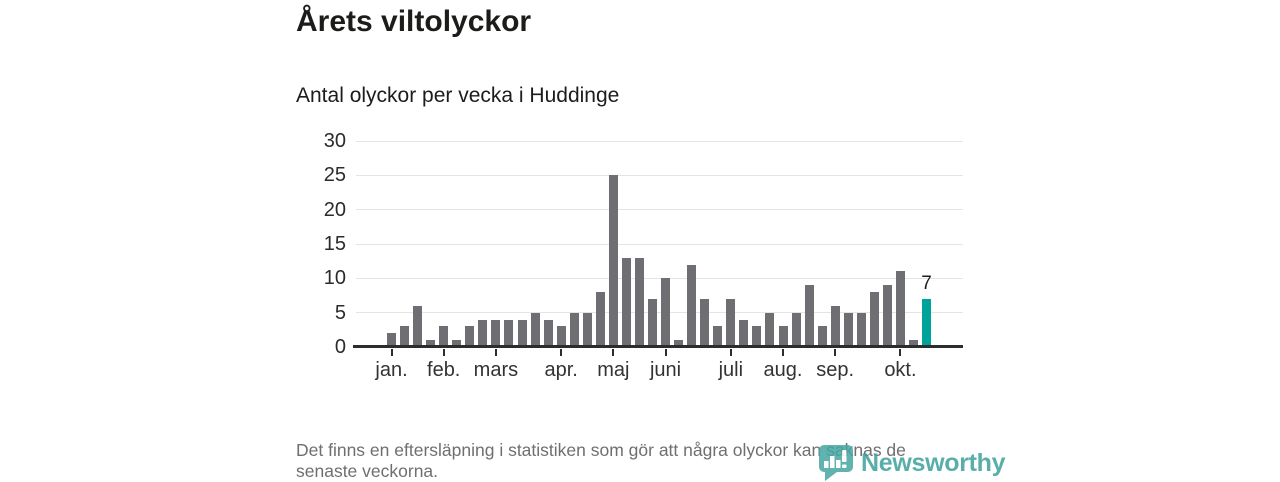  What do you see at coordinates (495, 352) in the screenshot?
I see `x-axis-tick-mars` at bounding box center [495, 352].